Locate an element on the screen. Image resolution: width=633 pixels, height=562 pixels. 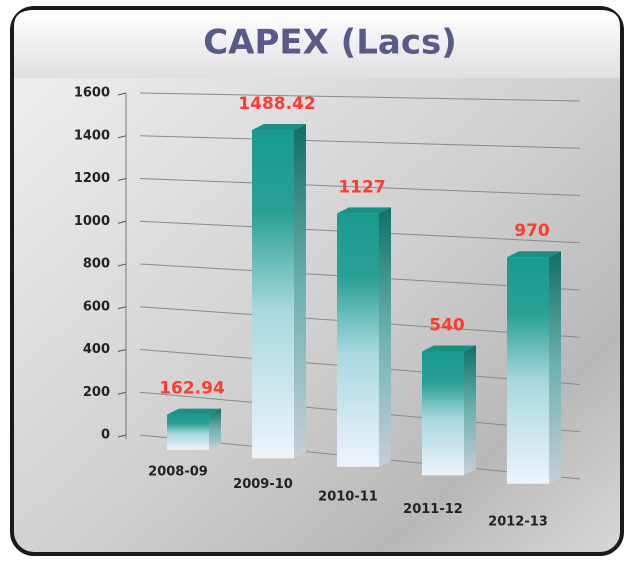
data-label: 162.94 is located at coordinates (192, 389).